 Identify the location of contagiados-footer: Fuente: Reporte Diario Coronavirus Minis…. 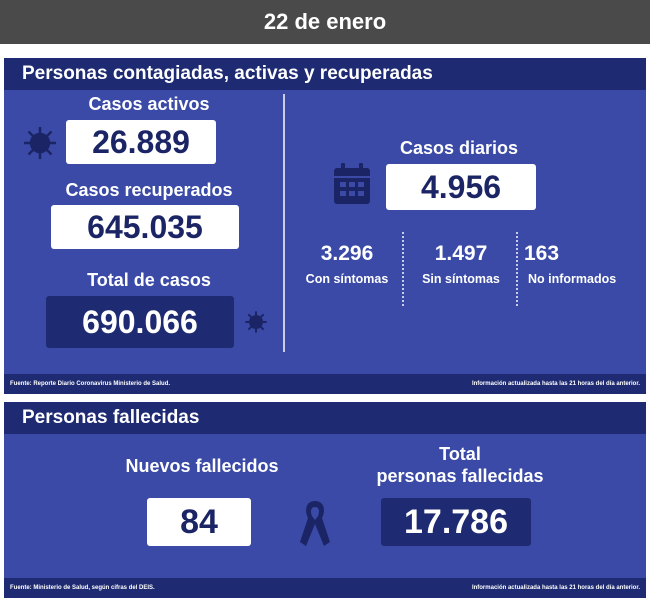
(325, 384).